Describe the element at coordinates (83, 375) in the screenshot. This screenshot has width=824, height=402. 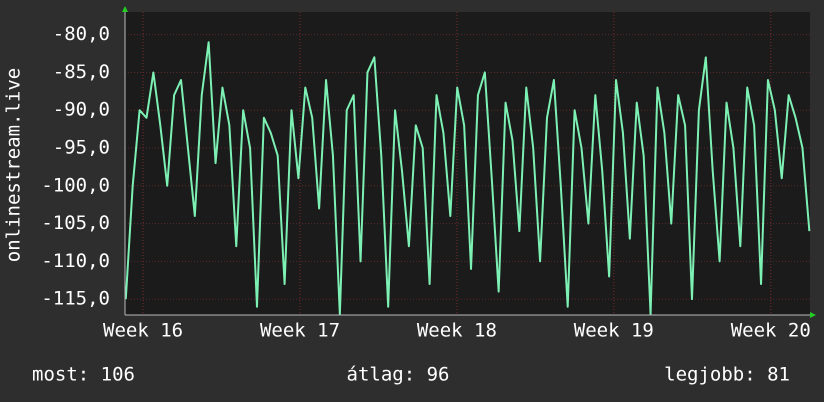
I see `footer-current: most: 106` at that location.